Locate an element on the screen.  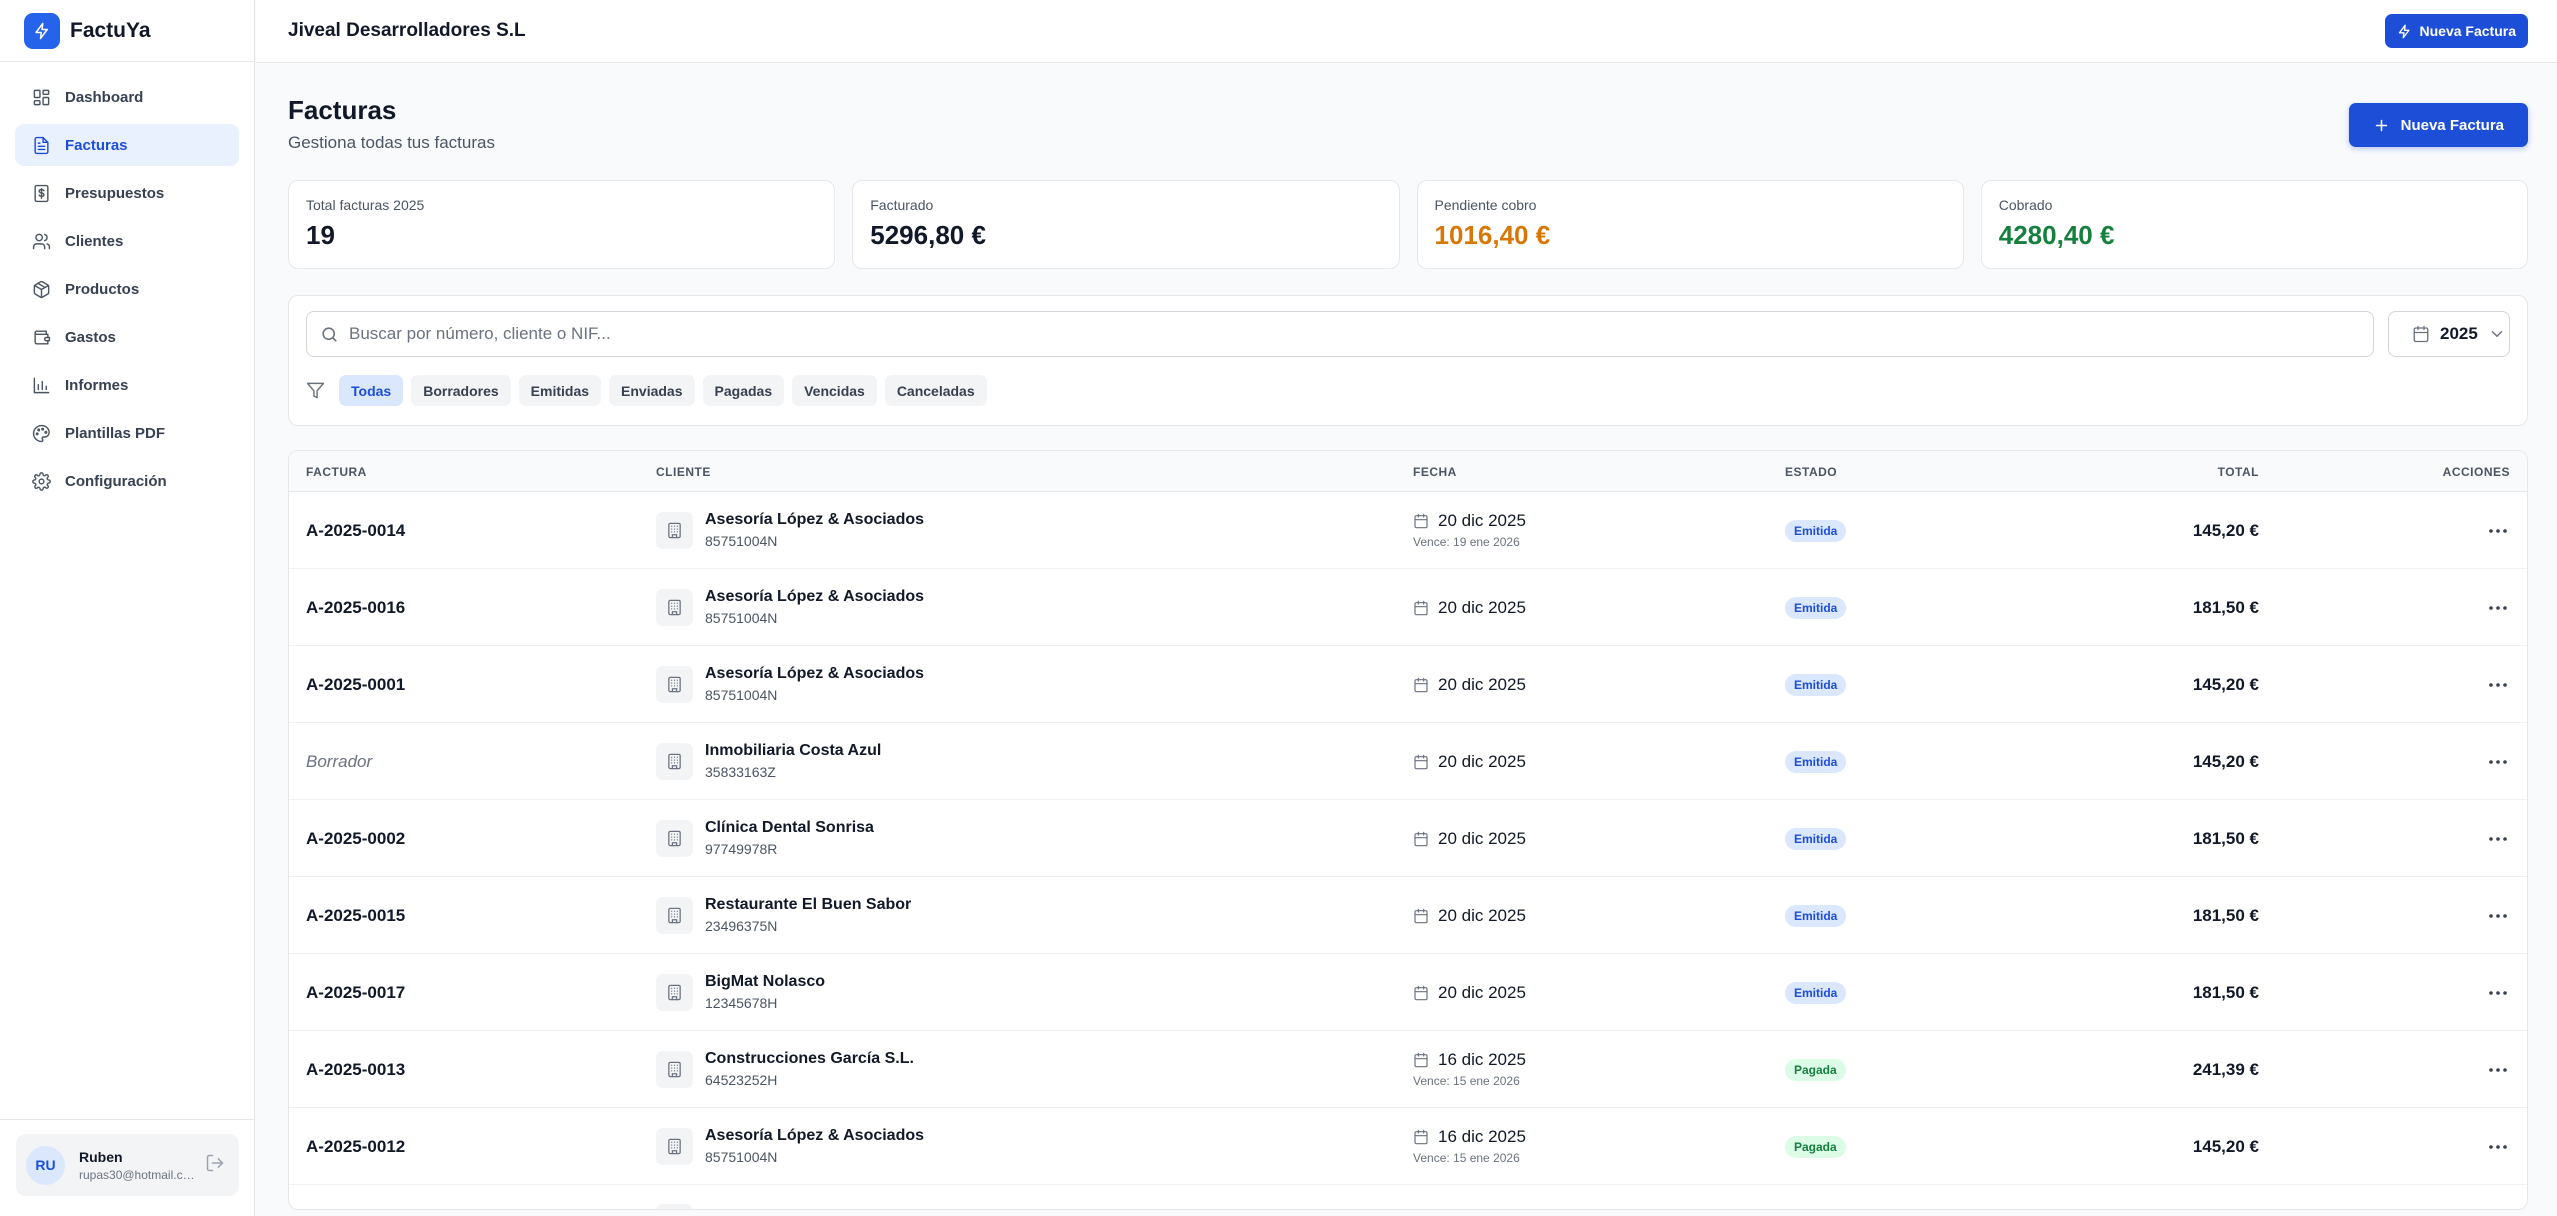
invoice-number: A-2025-0016 is located at coordinates (356, 607).